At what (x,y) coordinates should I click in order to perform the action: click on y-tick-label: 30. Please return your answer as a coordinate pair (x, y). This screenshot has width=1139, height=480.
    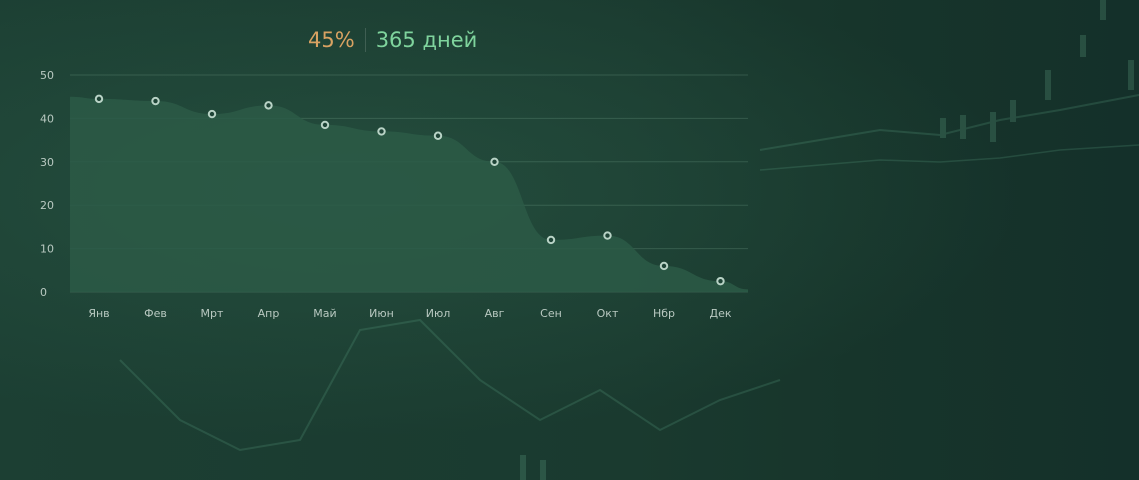
    Looking at the image, I should click on (47, 162).